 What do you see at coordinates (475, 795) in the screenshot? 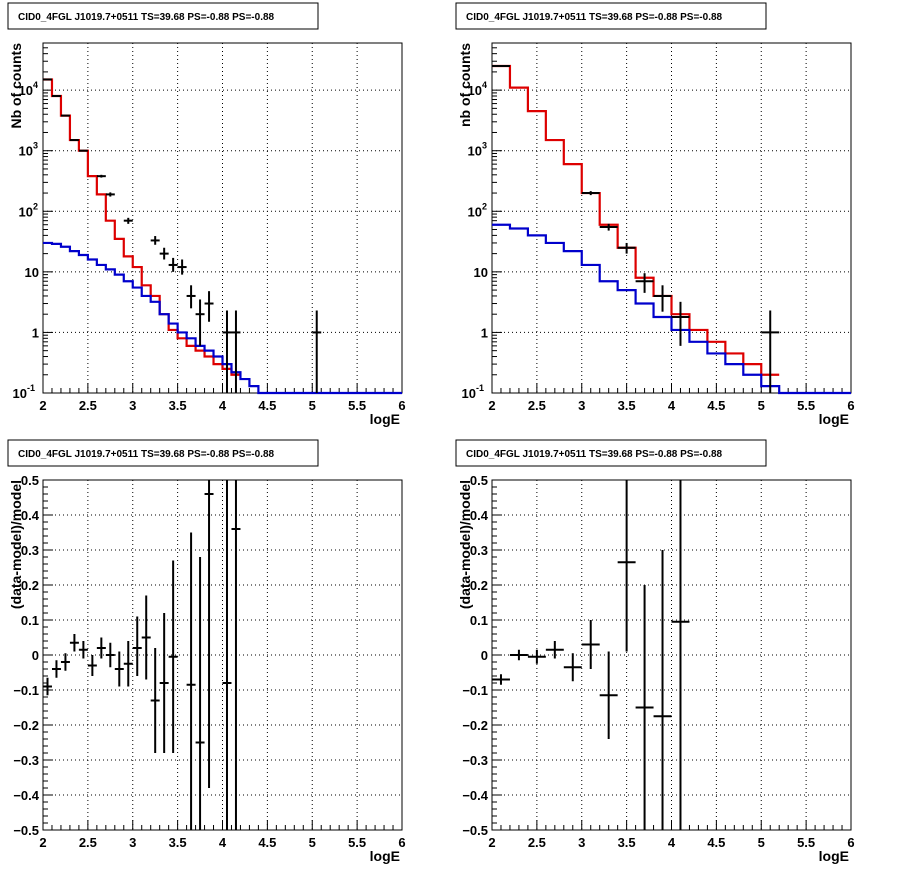
I see `y-tick-label: −0.4` at bounding box center [475, 795].